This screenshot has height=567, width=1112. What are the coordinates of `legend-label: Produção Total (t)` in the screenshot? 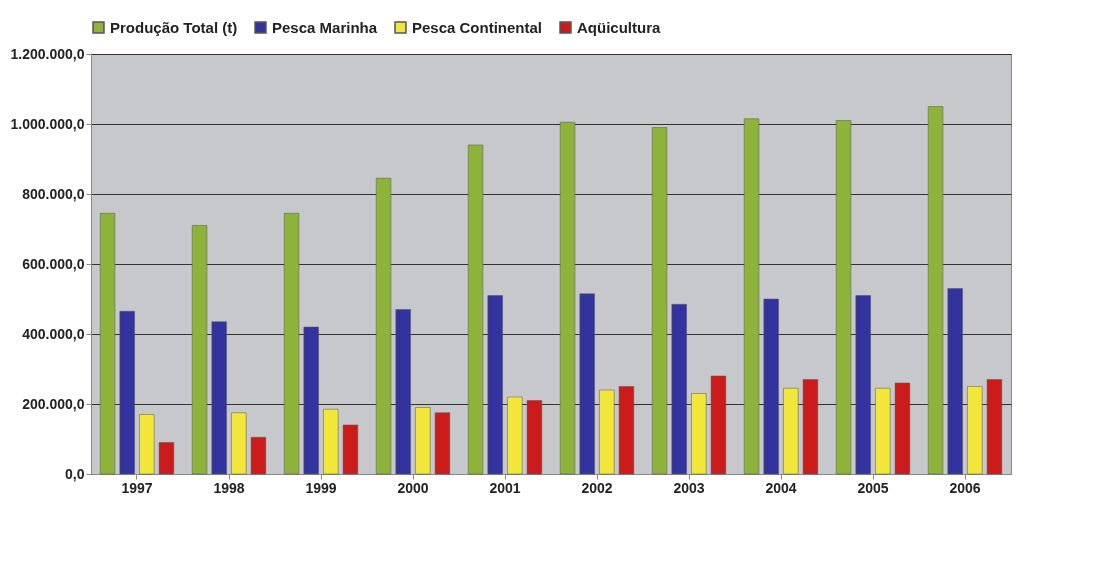 It's located at (174, 27).